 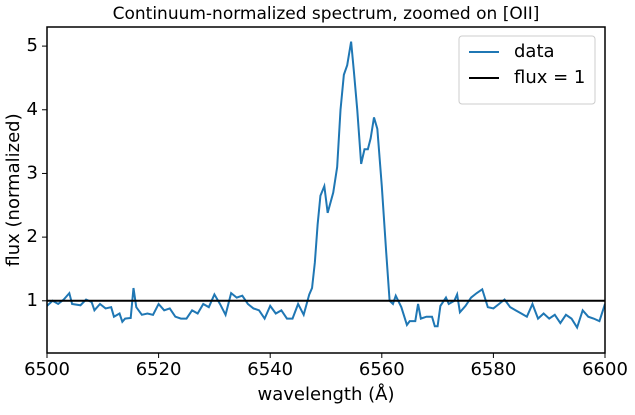 What do you see at coordinates (32, 45) in the screenshot?
I see `y-tick-label: 5` at bounding box center [32, 45].